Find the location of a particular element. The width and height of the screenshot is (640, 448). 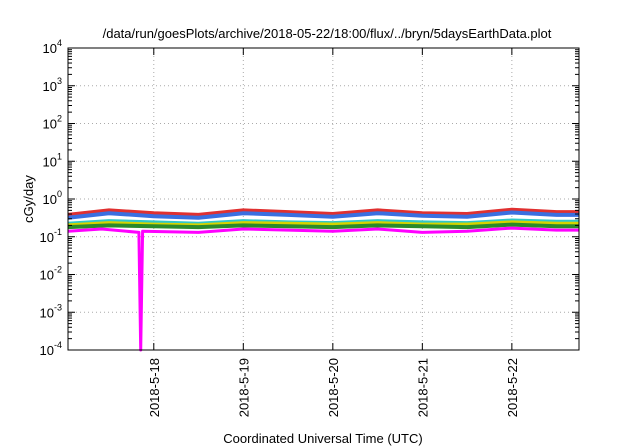

x-tick-label: 2018-5-22 is located at coordinates (512, 387).